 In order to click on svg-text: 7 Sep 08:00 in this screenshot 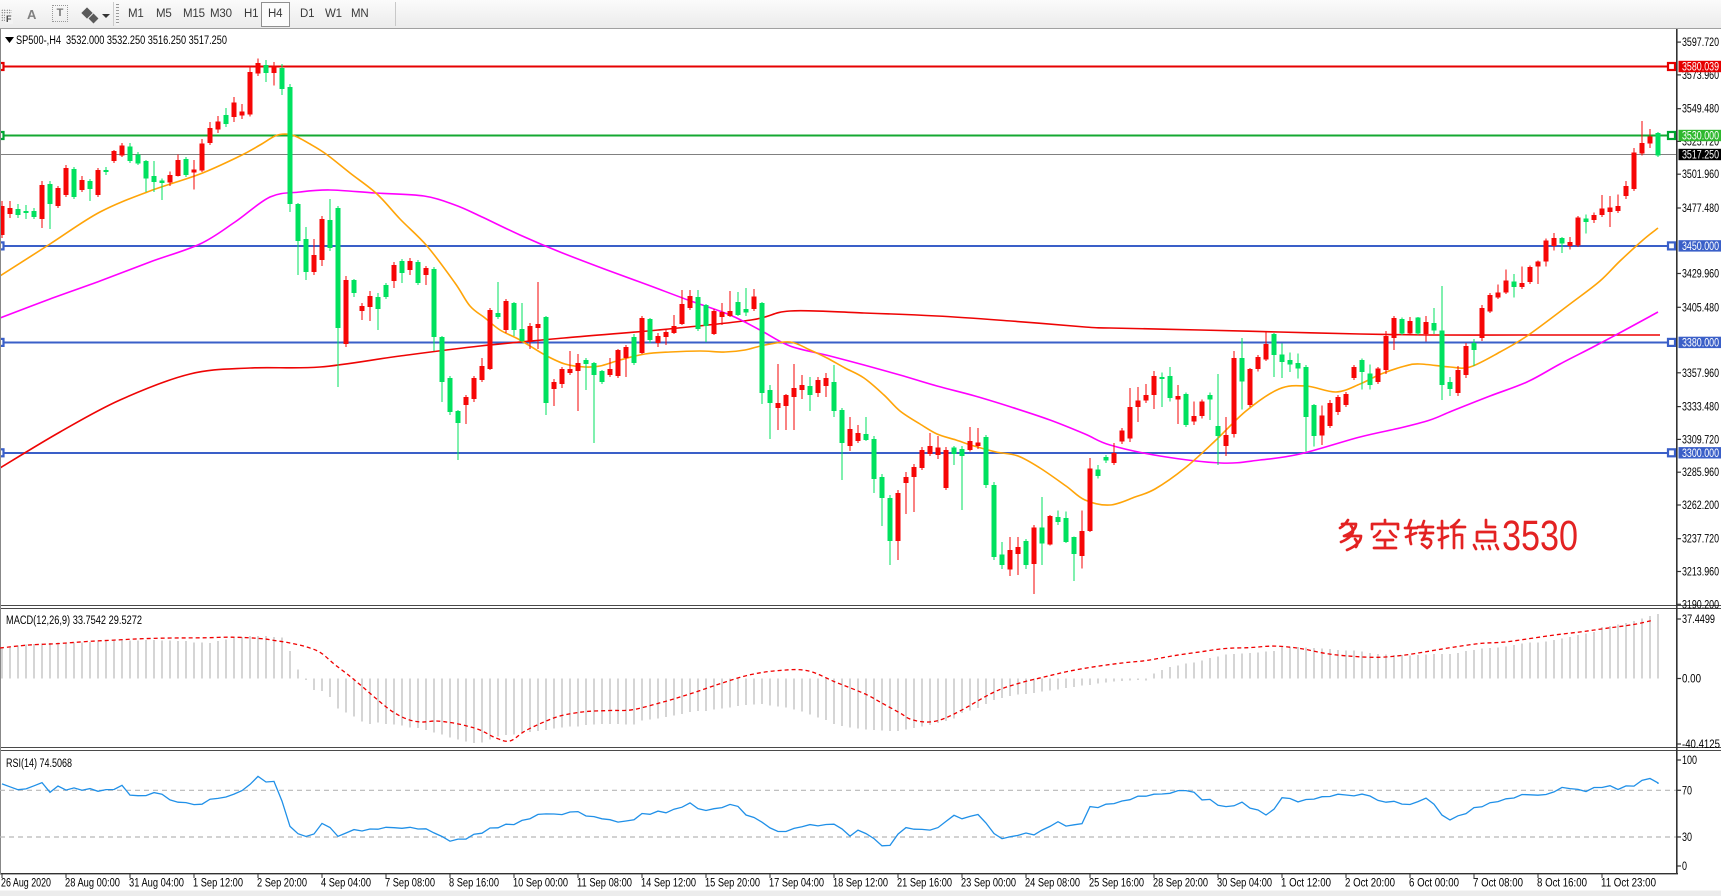, I will do `click(410, 884)`.